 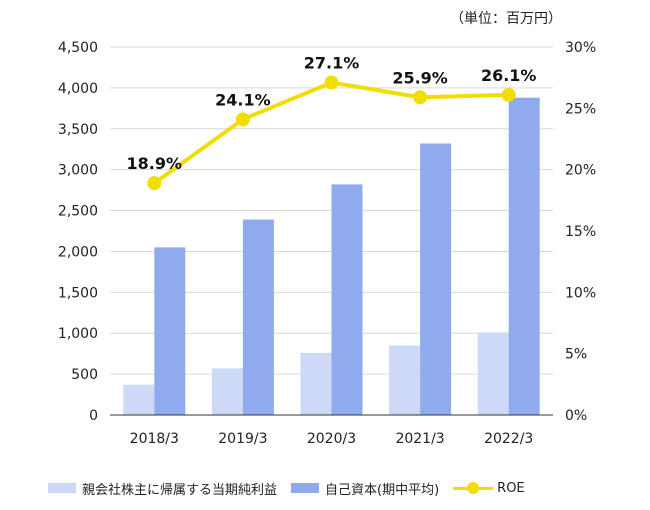 I want to click on y-left-tick-label: 0, so click(x=93, y=416).